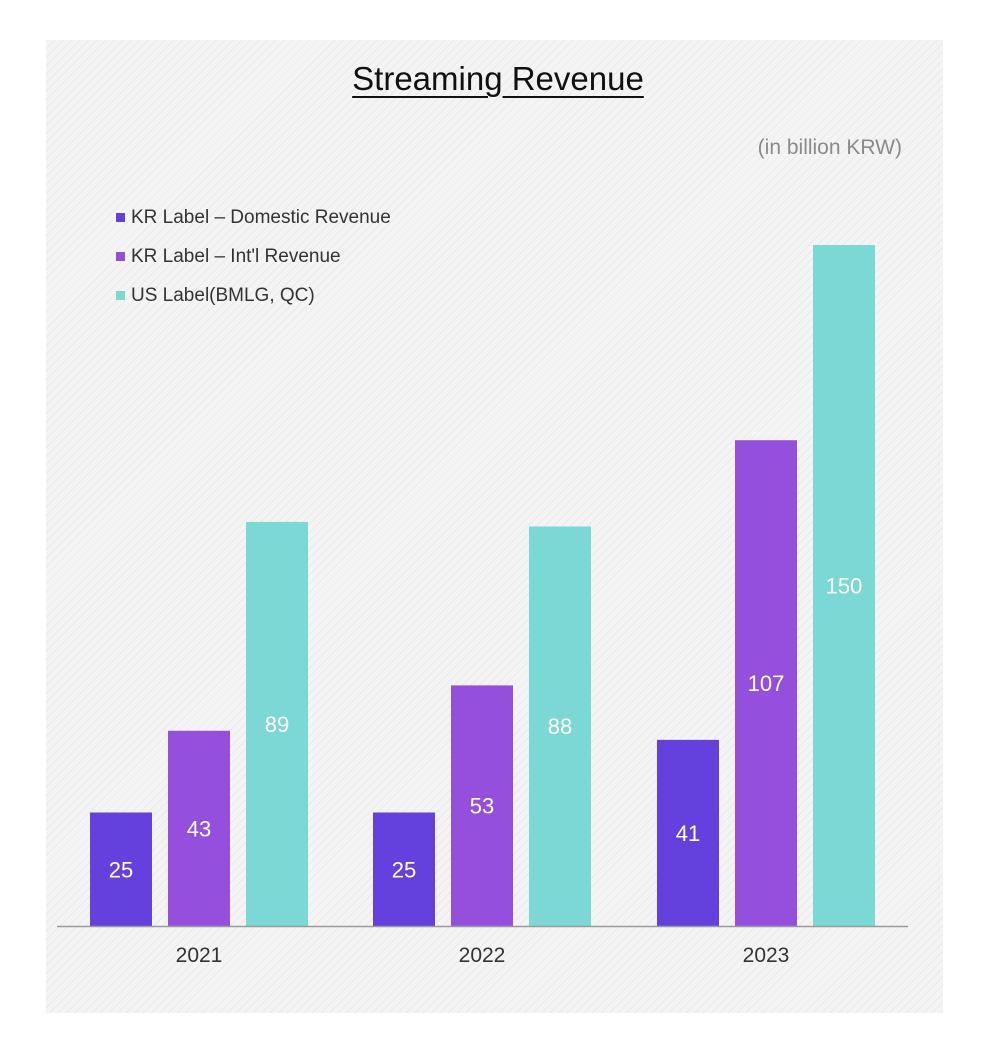 The image size is (996, 1050). I want to click on bar-us-2023, so click(844, 585).